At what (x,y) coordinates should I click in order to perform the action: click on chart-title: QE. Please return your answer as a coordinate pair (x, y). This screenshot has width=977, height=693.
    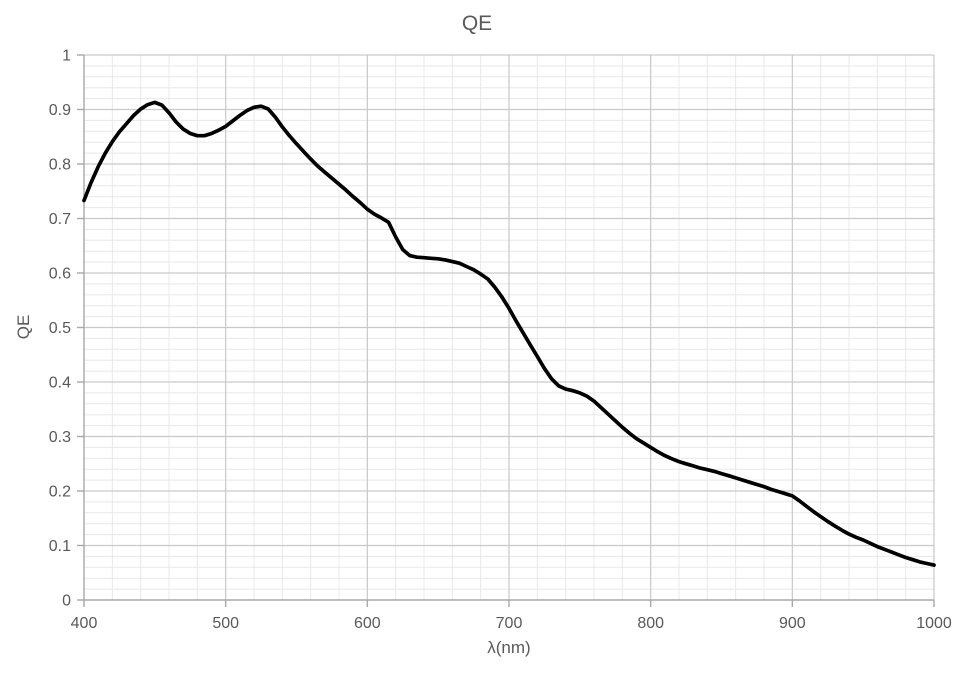
    Looking at the image, I should click on (477, 23).